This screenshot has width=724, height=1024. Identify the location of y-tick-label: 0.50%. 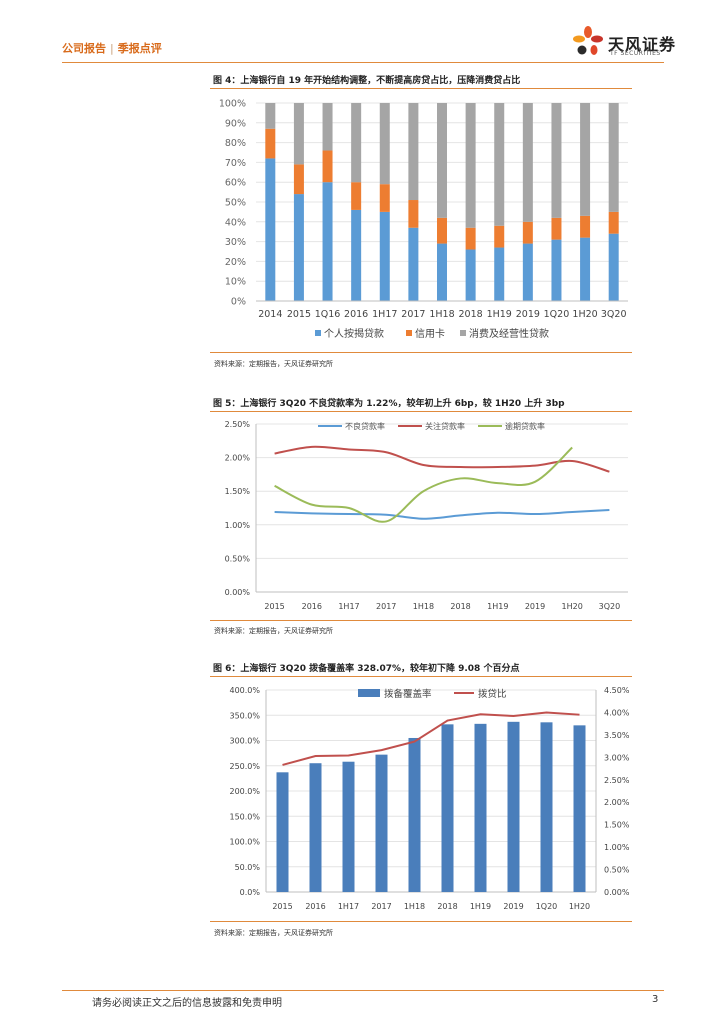
(238, 558).